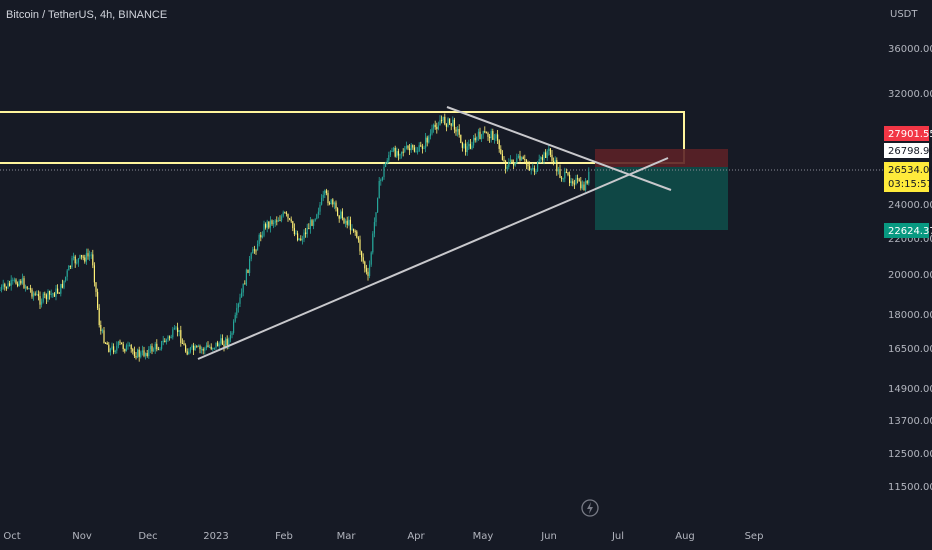 This screenshot has height=550, width=932. What do you see at coordinates (908, 177) in the screenshot?
I see `last-price-tag: 26534.06 03:15:57` at bounding box center [908, 177].